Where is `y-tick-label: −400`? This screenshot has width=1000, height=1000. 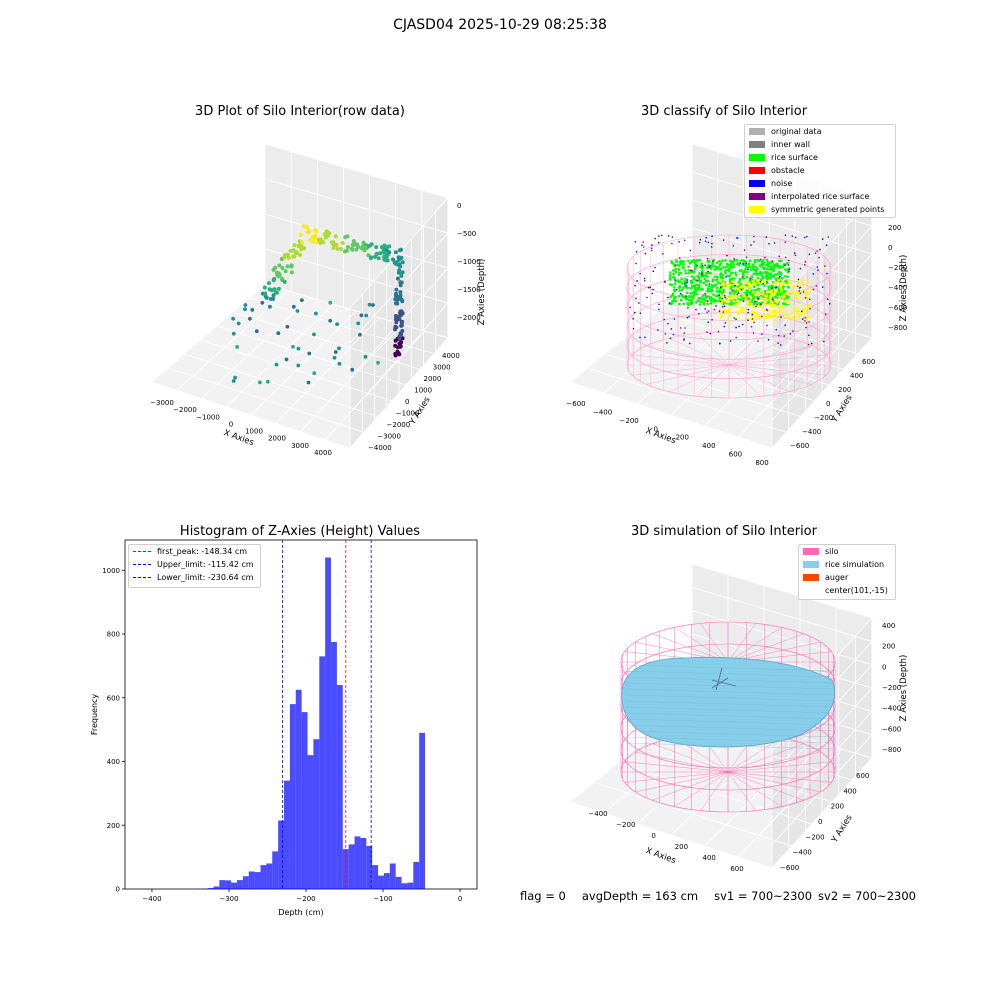 y-tick-label: −400 is located at coordinates (811, 432).